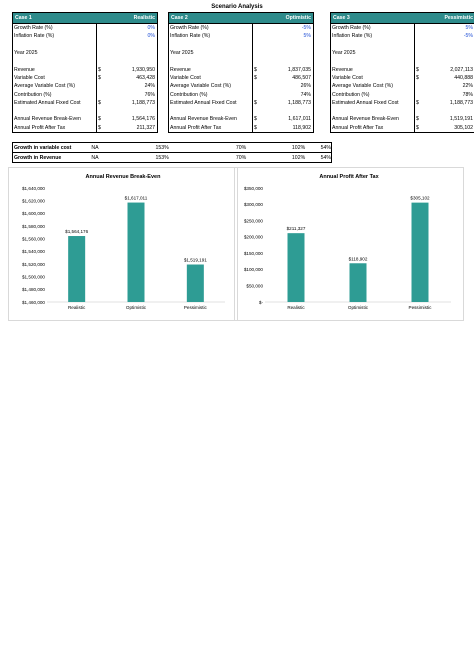 The height and width of the screenshot is (670, 474). Describe the element at coordinates (461, 119) in the screenshot. I see `row-value: 1,519,191` at that location.